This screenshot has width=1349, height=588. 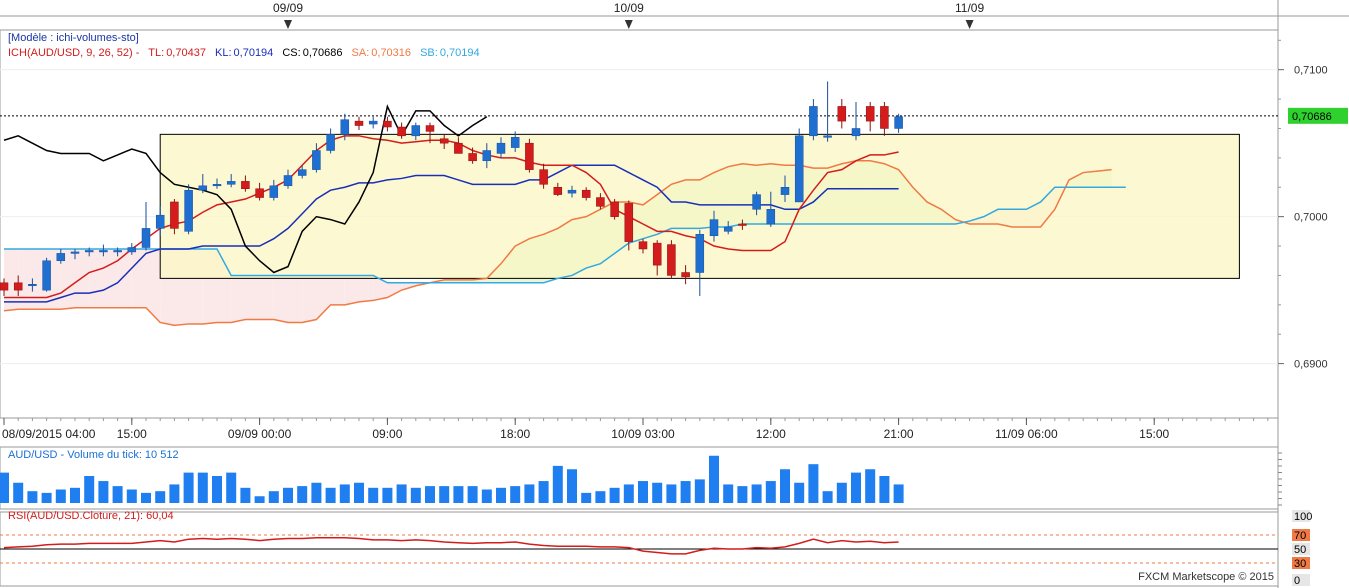 I want to click on rsi-tick-label-2: 50, so click(x=1300, y=550).